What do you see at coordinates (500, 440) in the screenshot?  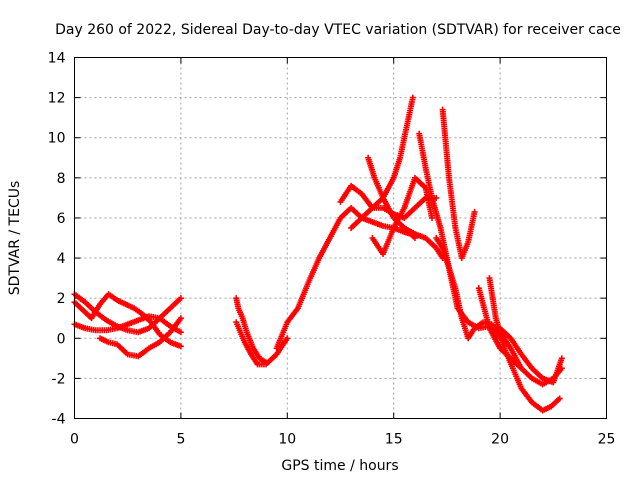 I see `x-tick-label: 20` at bounding box center [500, 440].